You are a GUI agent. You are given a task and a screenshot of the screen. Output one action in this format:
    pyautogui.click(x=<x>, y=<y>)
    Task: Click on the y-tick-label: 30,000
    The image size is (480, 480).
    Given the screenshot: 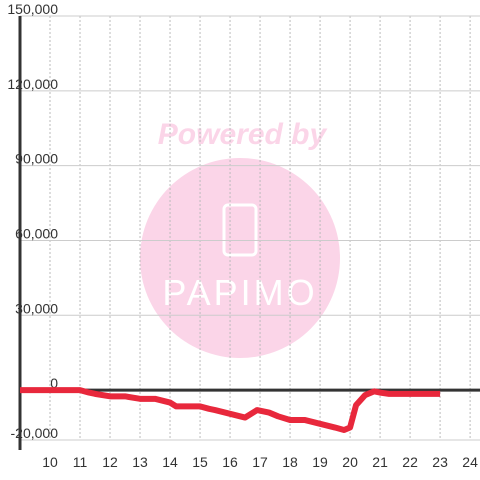 What is the action you would take?
    pyautogui.click(x=36, y=308)
    